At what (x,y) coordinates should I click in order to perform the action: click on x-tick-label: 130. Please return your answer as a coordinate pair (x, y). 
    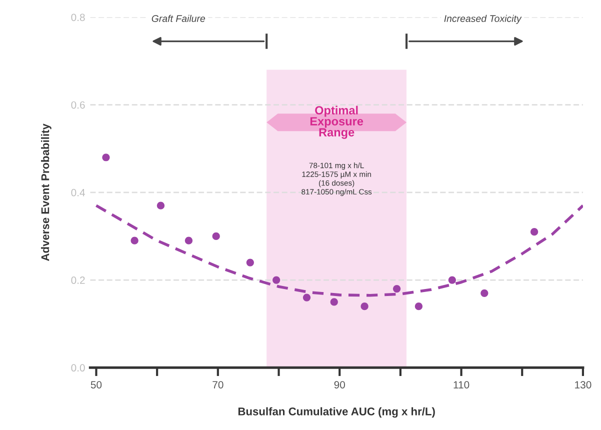
    Looking at the image, I should click on (583, 384).